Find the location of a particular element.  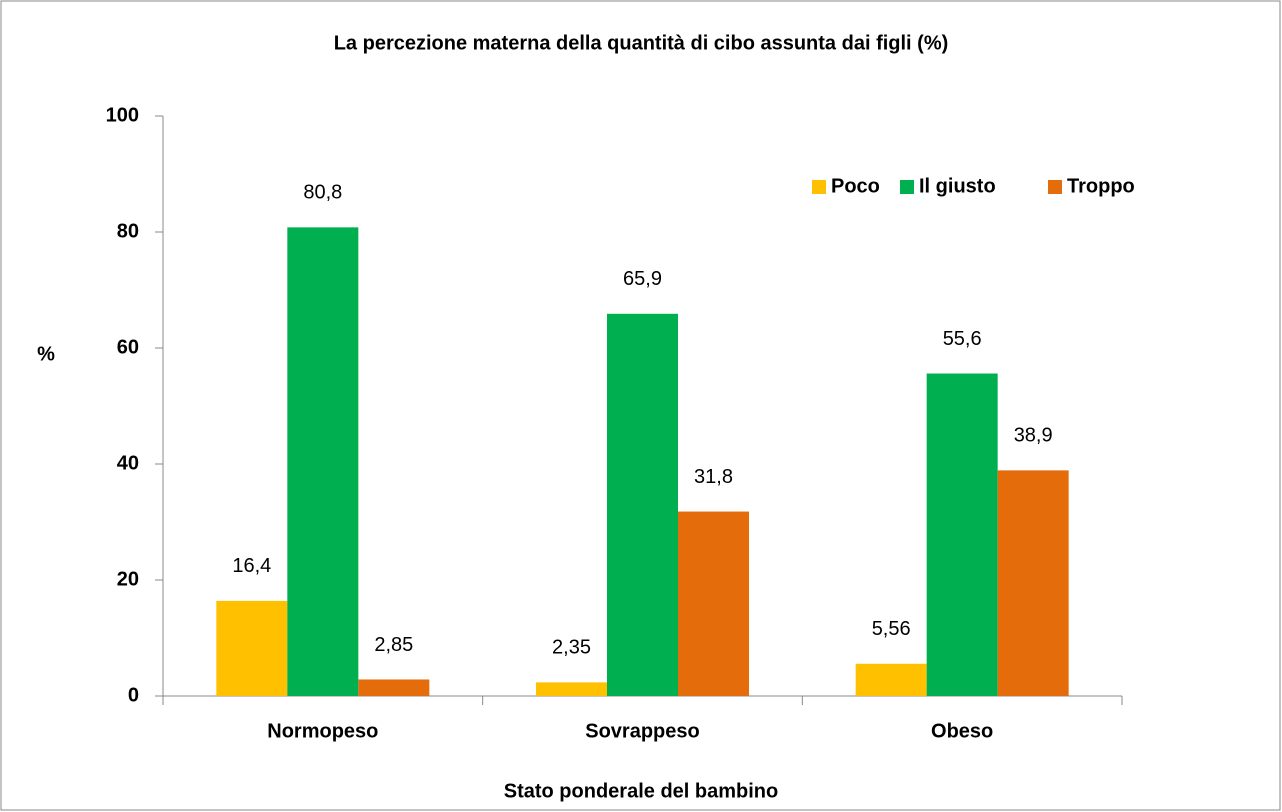

legend-label: Poco is located at coordinates (855, 186).